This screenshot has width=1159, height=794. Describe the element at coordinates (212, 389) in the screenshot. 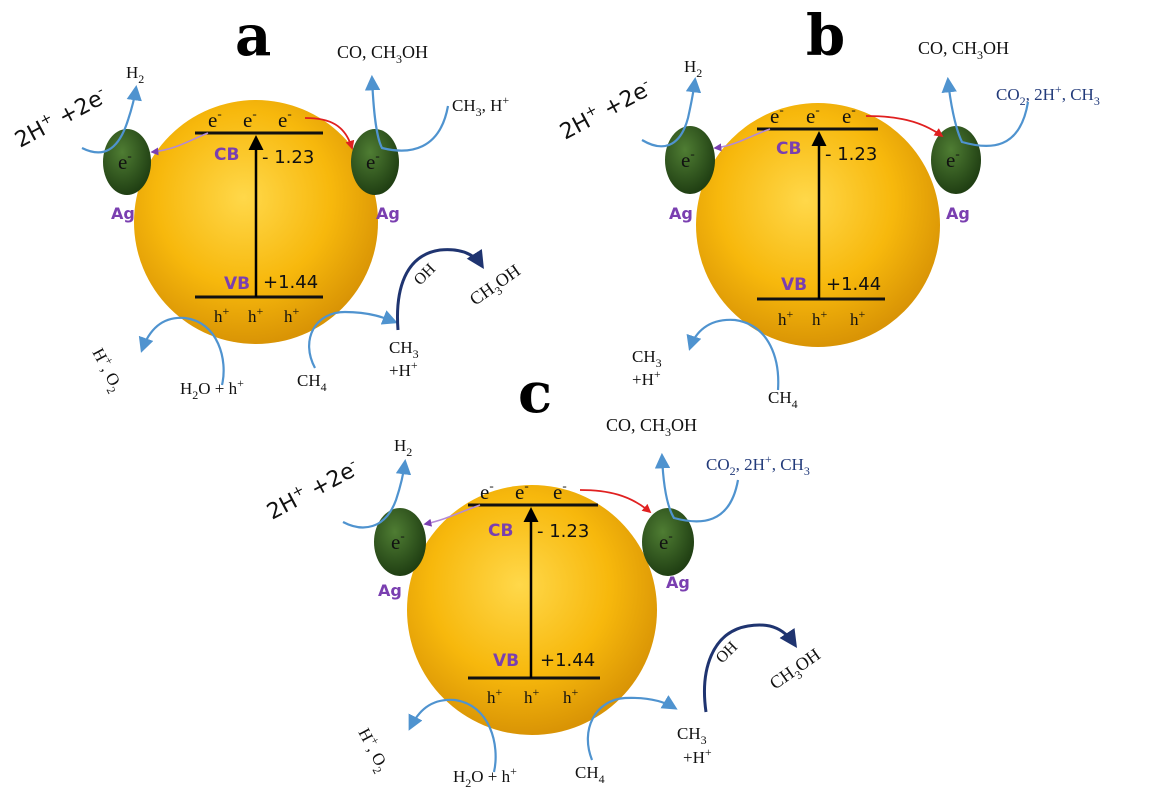

I see `panel-a-water-reactant: H2O + h+` at that location.